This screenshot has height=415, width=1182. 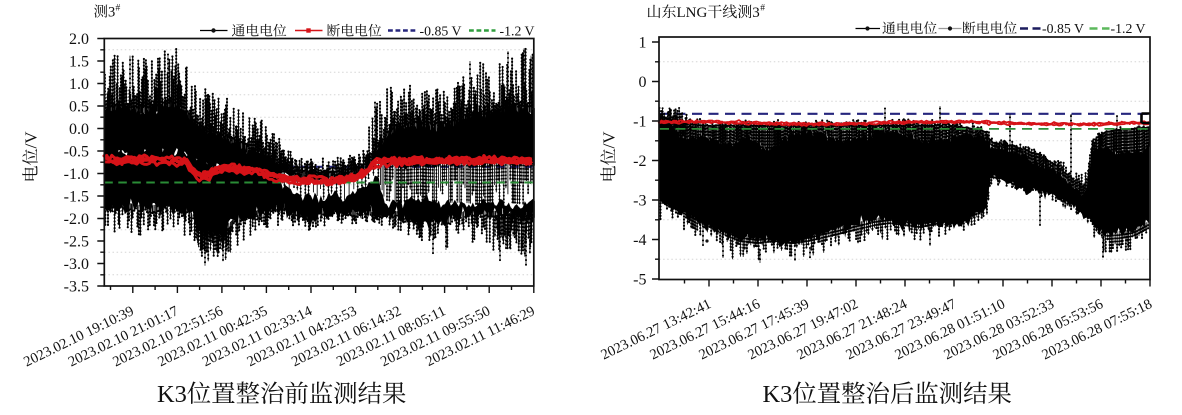 I want to click on svg-text: 0, so click(x=643, y=82).